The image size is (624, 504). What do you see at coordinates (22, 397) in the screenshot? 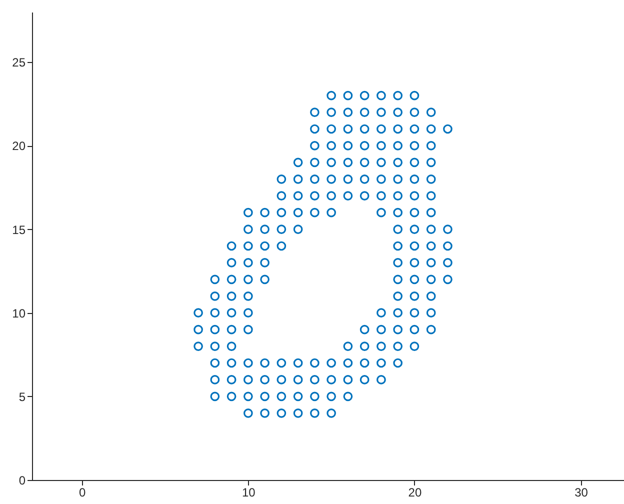
I see `y-tick-label: 5` at bounding box center [22, 397].